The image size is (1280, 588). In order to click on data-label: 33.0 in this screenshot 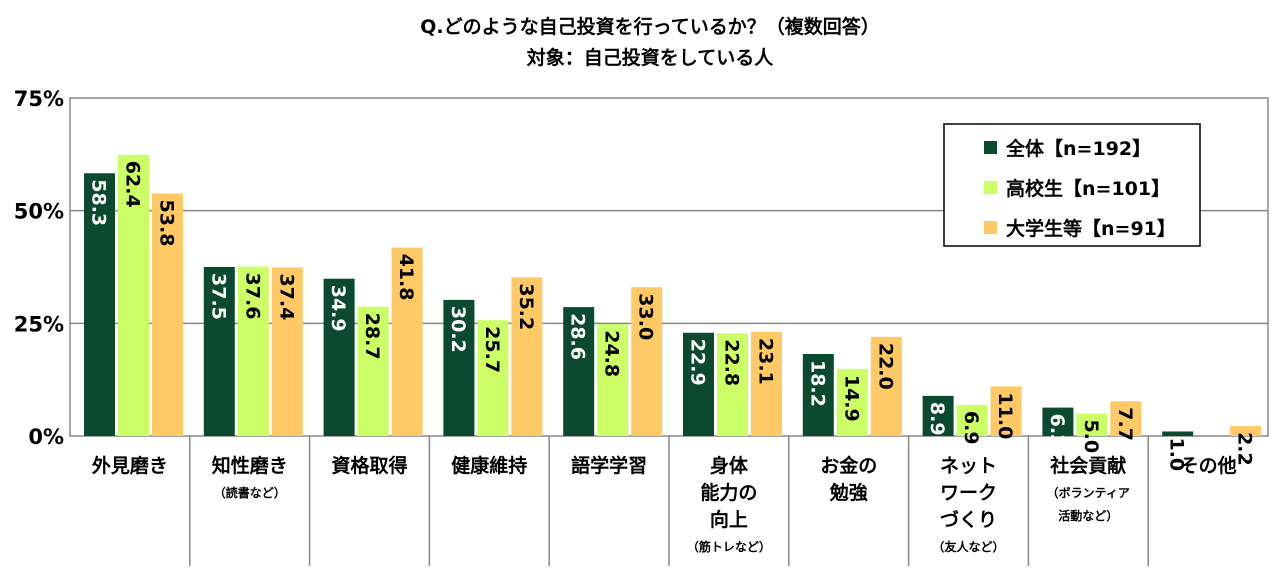, I will do `click(646, 316)`.